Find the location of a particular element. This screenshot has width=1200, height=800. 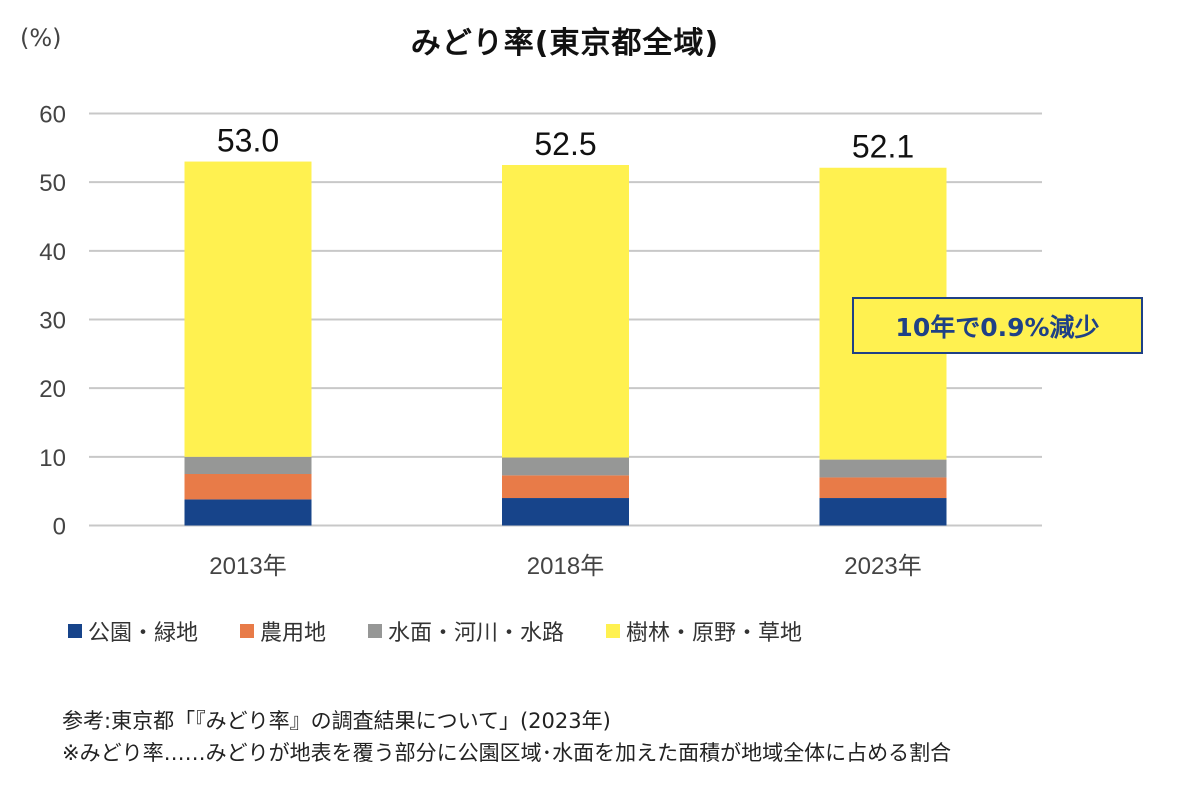

y-tick-label: 20 is located at coordinates (52, 389).